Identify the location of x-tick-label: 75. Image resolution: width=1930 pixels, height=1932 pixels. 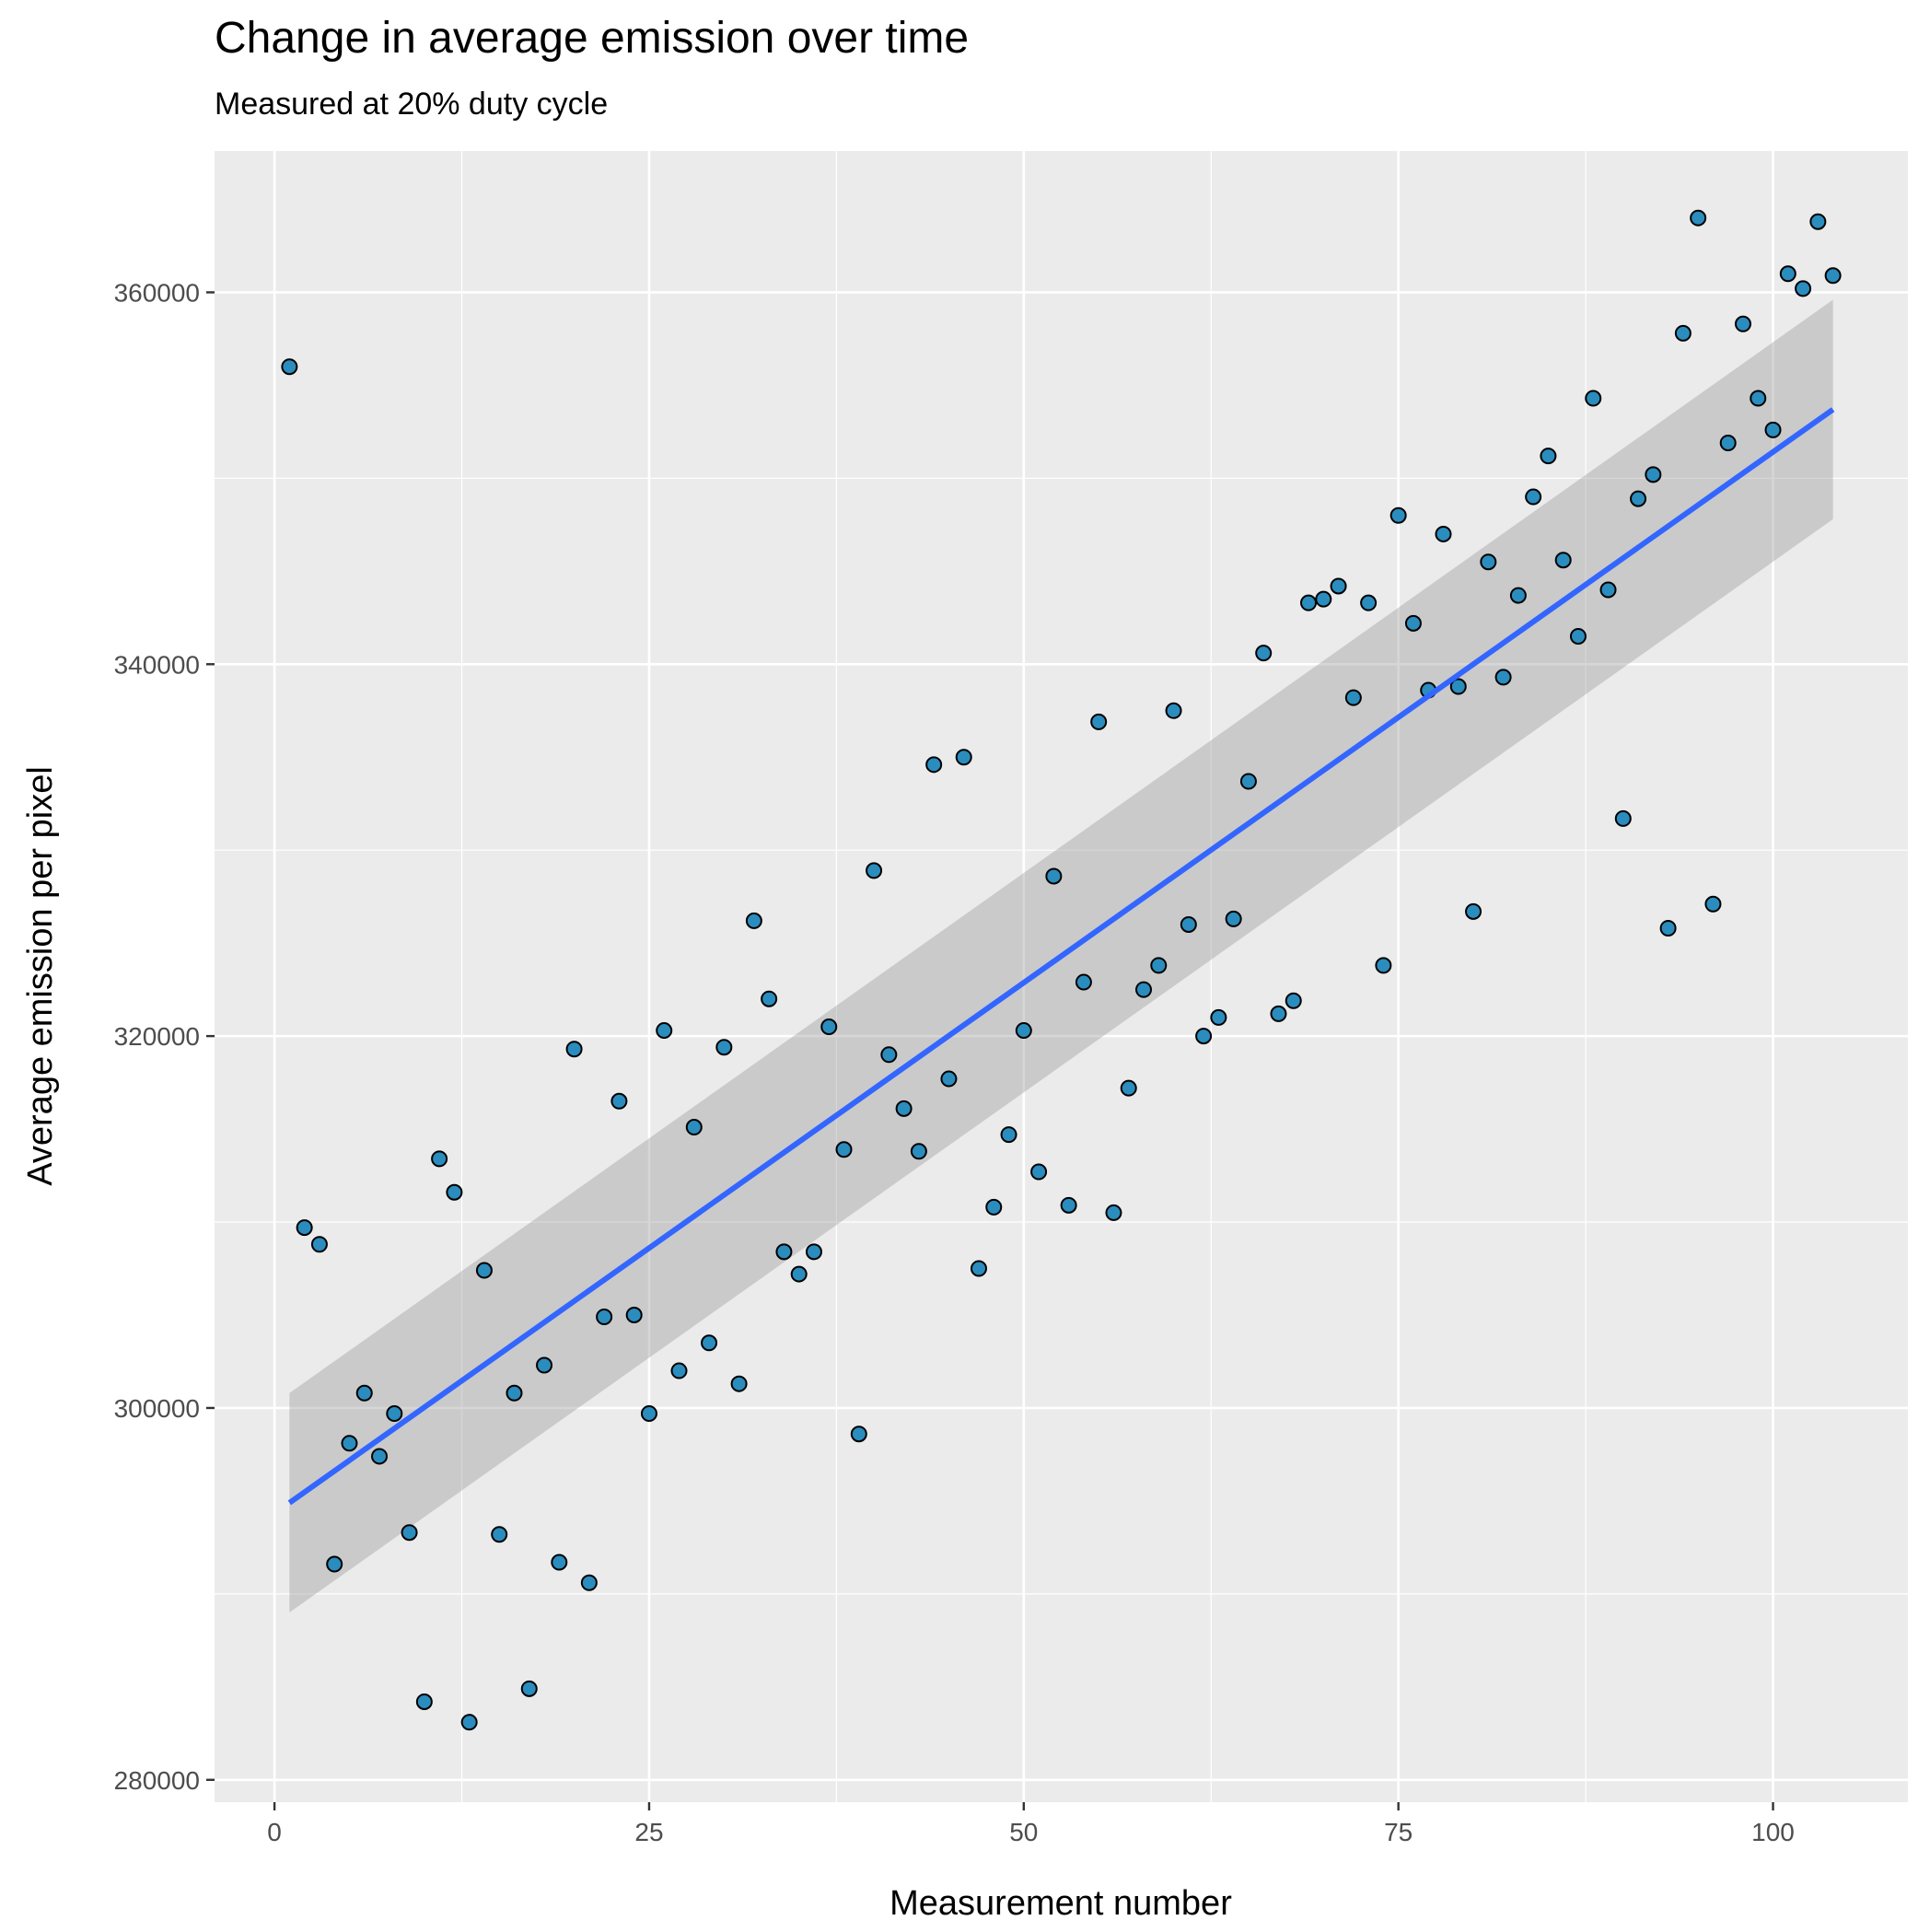
(1398, 1832).